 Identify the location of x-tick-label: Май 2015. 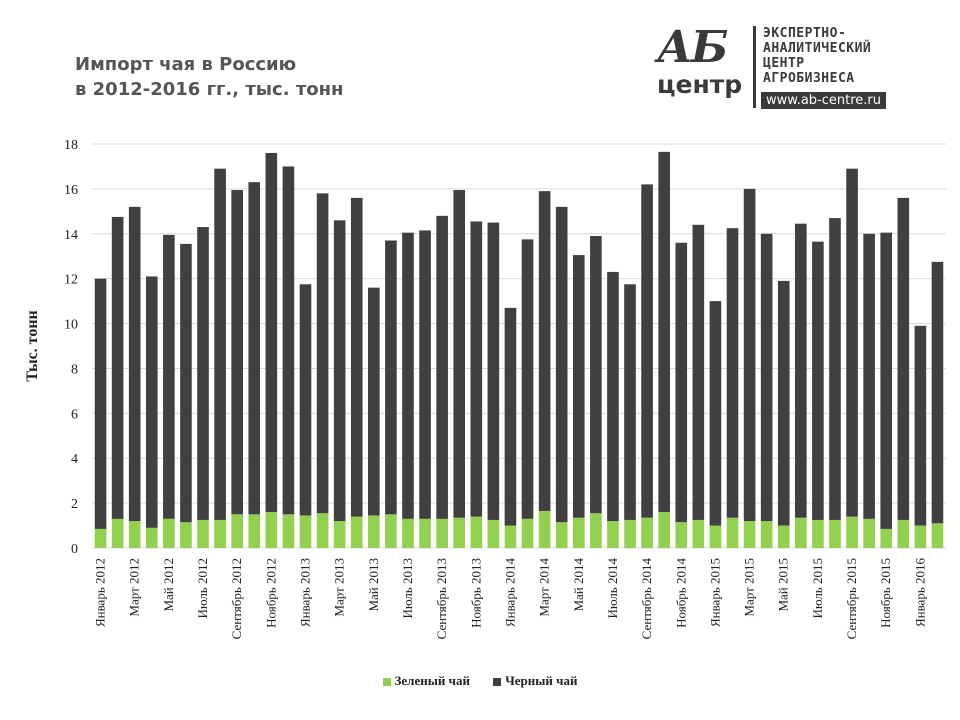
(783, 585).